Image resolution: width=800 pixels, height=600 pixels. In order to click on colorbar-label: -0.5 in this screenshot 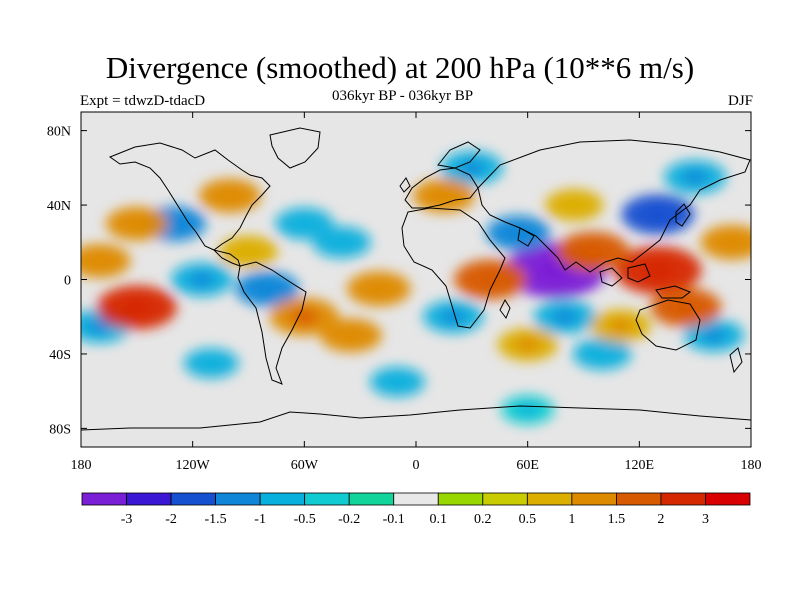, I will do `click(305, 519)`.